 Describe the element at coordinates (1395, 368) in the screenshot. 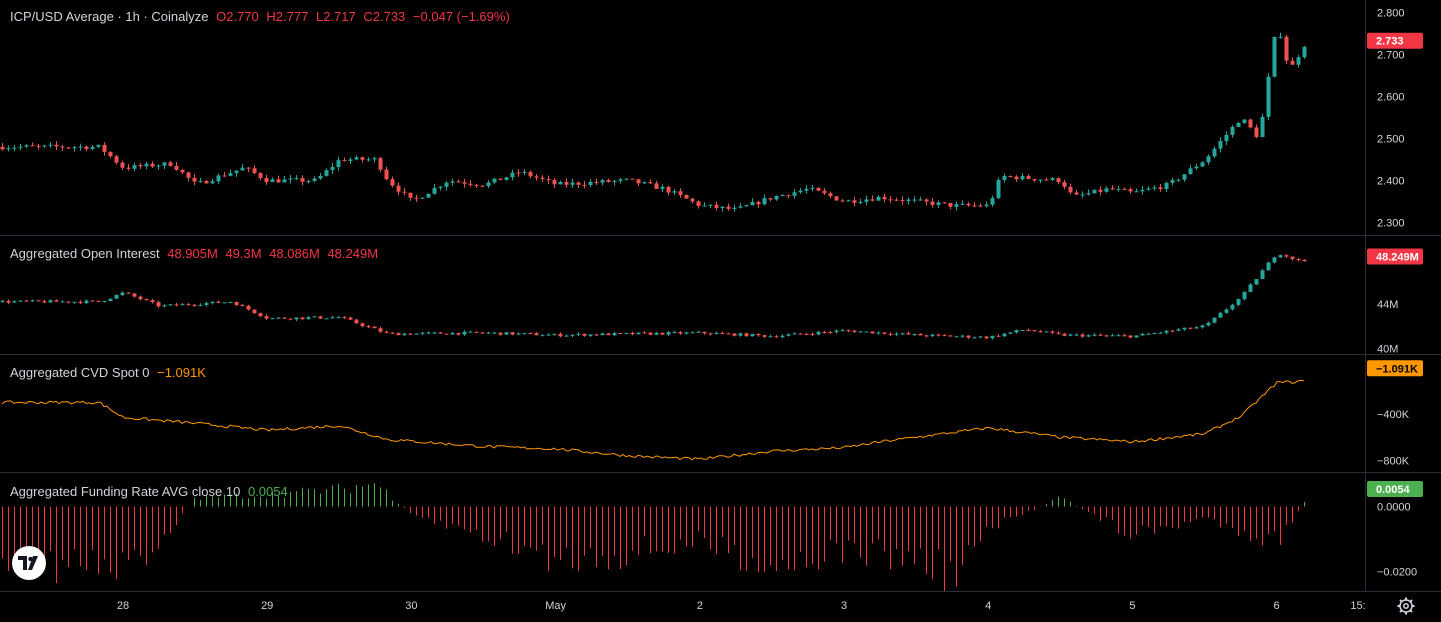

I see `cvd-tag-bg` at that location.